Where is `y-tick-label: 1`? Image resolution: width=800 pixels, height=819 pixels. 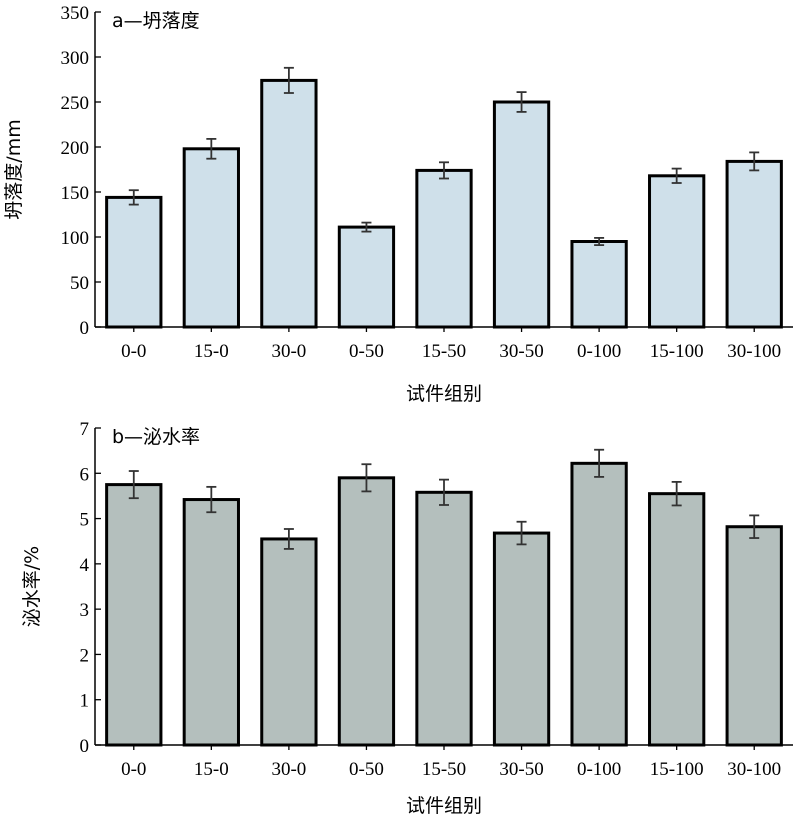
y-tick-label: 1 is located at coordinates (85, 701).